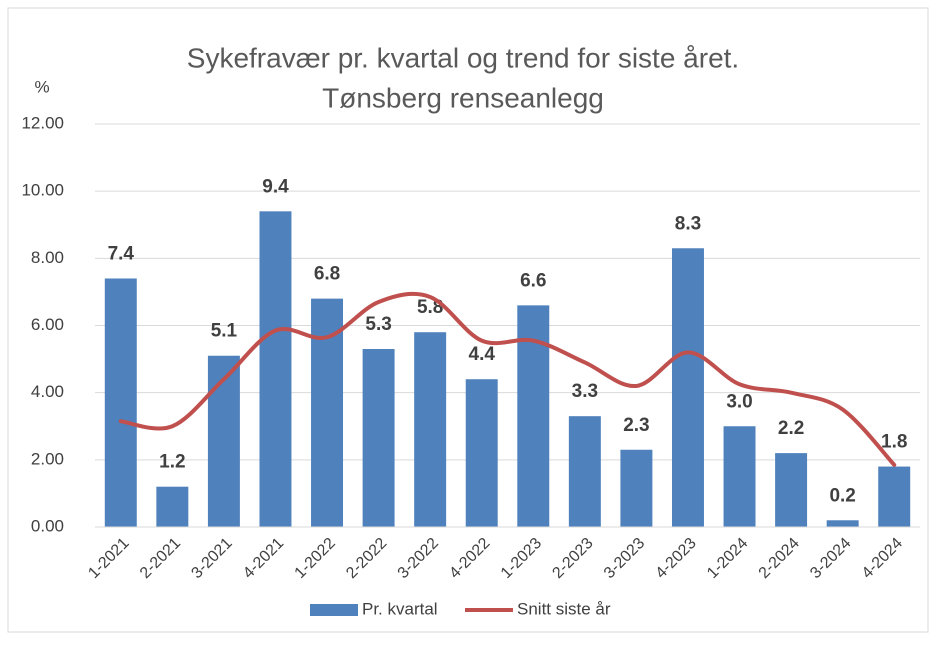 Image resolution: width=937 pixels, height=645 pixels. Describe the element at coordinates (636, 425) in the screenshot. I see `data-label: 2.3` at that location.